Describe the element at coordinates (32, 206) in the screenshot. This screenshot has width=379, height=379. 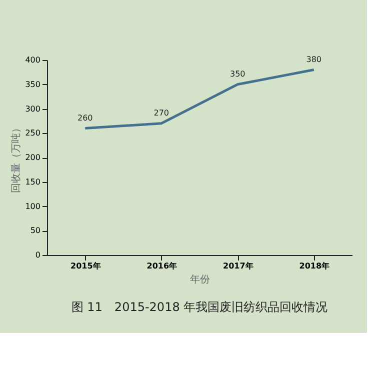
I see `y-tick-label: 100` at that location.